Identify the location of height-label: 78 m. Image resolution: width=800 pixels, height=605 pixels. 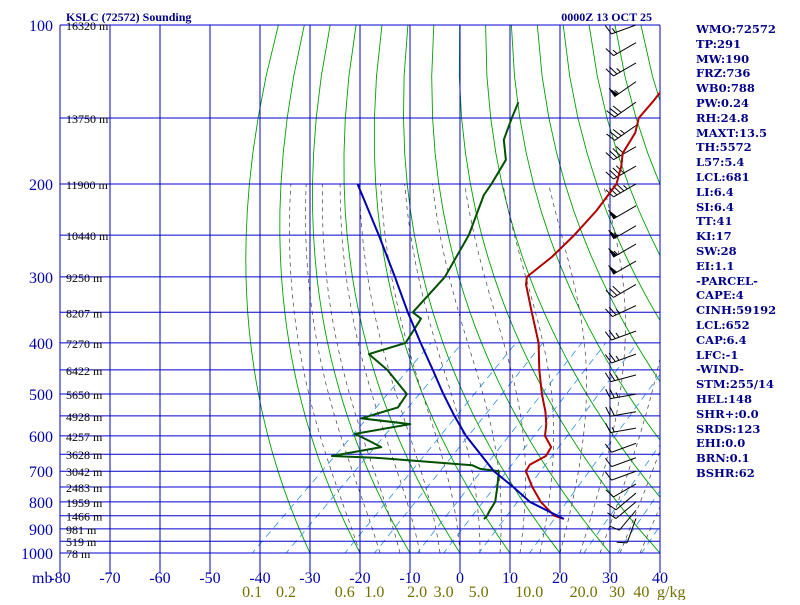
(78, 554).